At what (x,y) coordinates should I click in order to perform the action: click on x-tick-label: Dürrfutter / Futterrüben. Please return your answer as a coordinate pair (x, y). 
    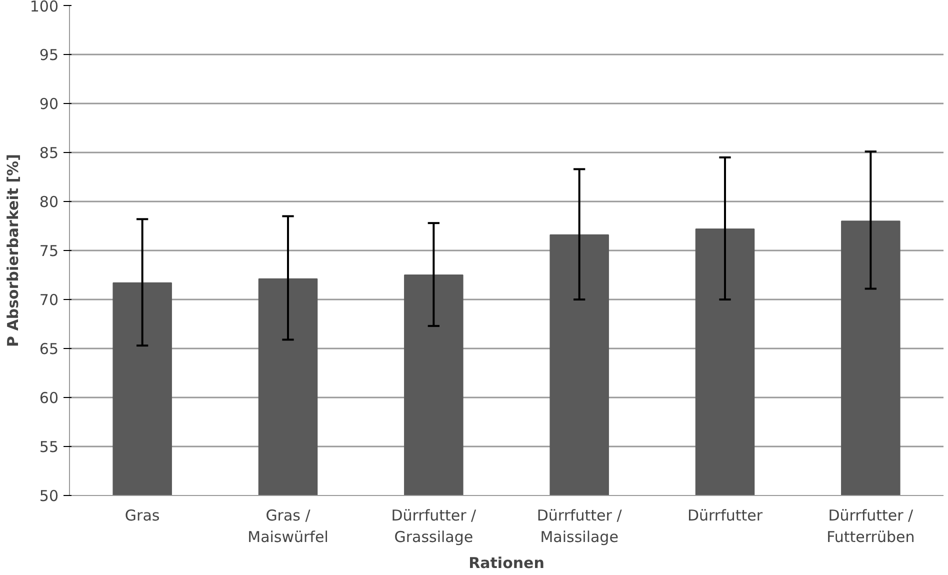
    Looking at the image, I should click on (870, 526).